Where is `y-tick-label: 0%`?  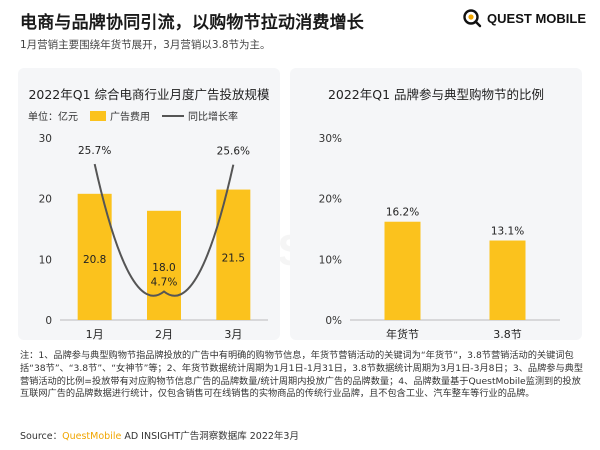 y-tick-label: 0% is located at coordinates (333, 321).